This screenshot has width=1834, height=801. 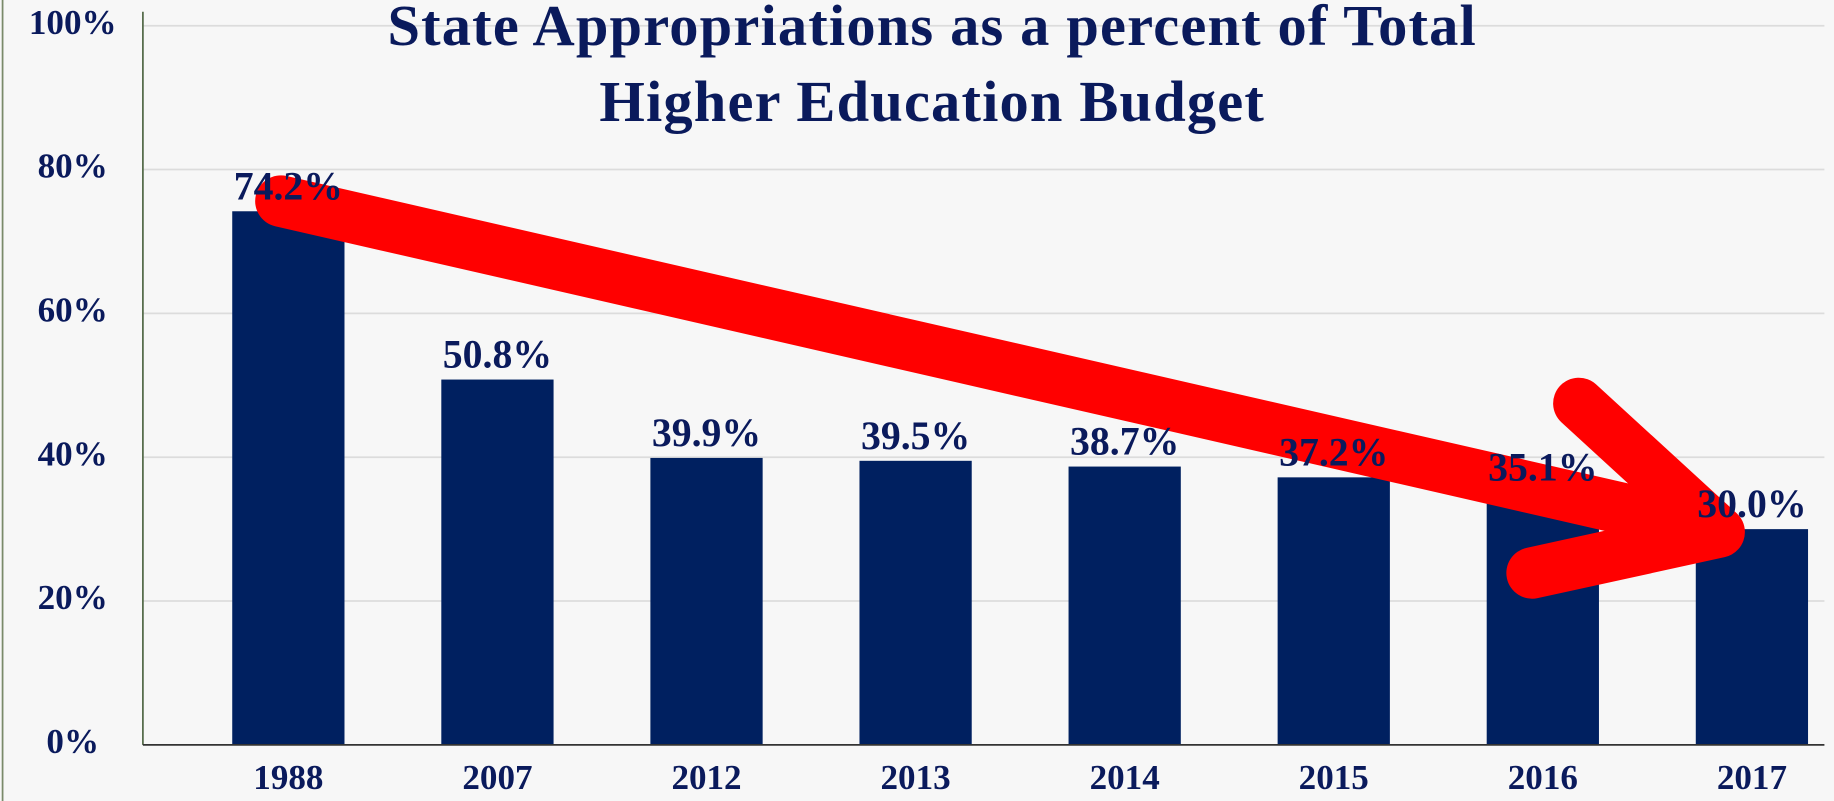 I want to click on y-tick-label: 0%, so click(x=72, y=741).